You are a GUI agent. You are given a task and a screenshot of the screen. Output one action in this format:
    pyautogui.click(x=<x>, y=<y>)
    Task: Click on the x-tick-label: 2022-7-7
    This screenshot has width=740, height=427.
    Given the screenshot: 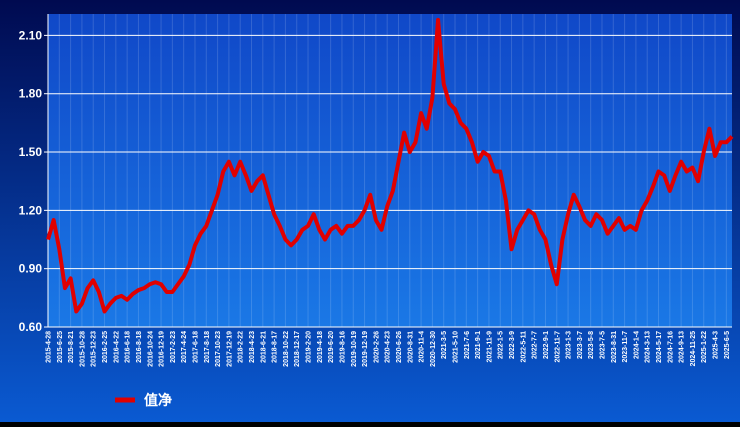 What is the action you would take?
    pyautogui.click(x=535, y=345)
    